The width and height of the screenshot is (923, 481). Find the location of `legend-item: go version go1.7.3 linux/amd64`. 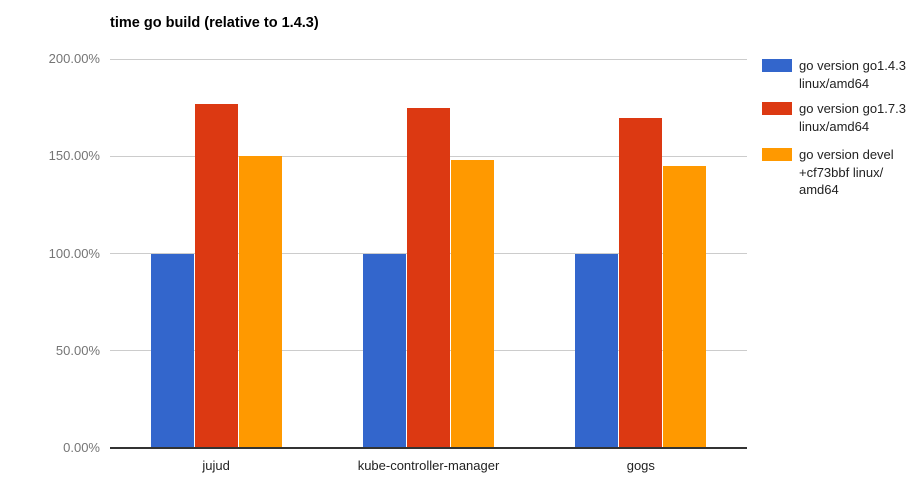

legend-item: go version go1.7.3 linux/amd64 is located at coordinates (834, 117).